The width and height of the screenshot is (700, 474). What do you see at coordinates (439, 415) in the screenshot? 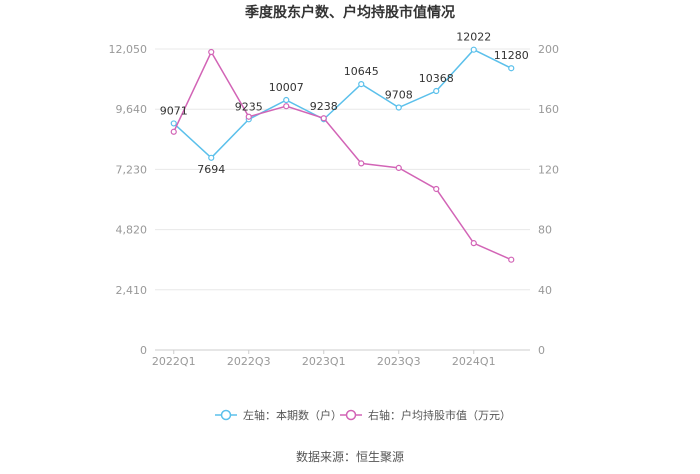
I see `legend-label: 右轴：户均持股市值（万元）` at bounding box center [439, 415].